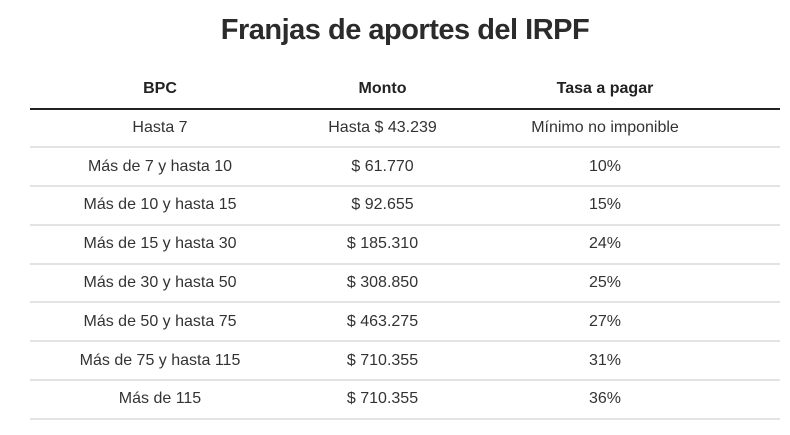  Describe the element at coordinates (160, 321) in the screenshot. I see `cell-bpc: Más de 50 y hasta 75` at that location.